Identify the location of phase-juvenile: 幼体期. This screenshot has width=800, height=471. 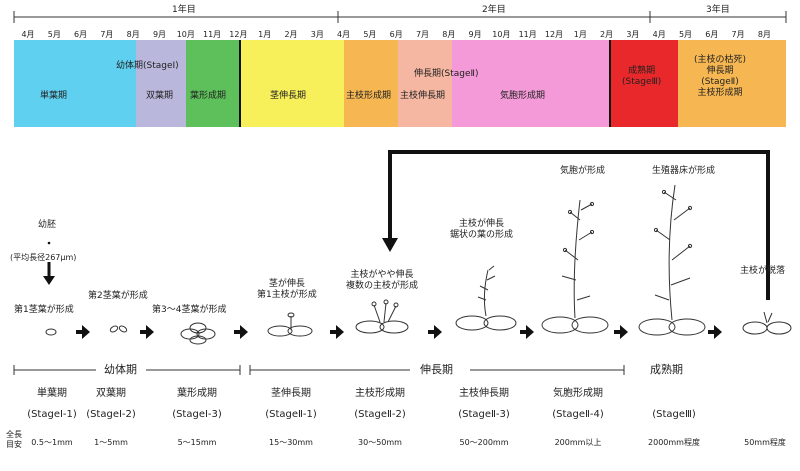
(120, 369).